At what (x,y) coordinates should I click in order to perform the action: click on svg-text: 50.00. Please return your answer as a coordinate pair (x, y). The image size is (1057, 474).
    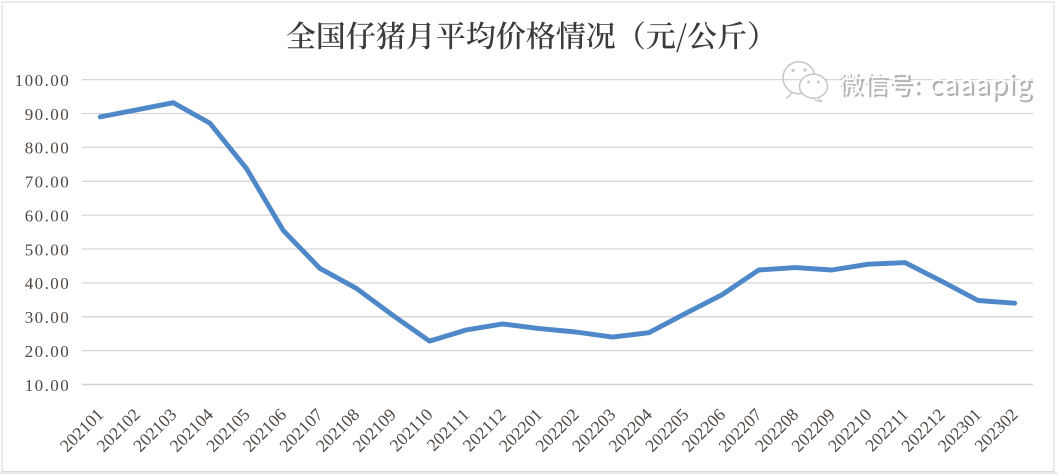
    Looking at the image, I should click on (48, 249).